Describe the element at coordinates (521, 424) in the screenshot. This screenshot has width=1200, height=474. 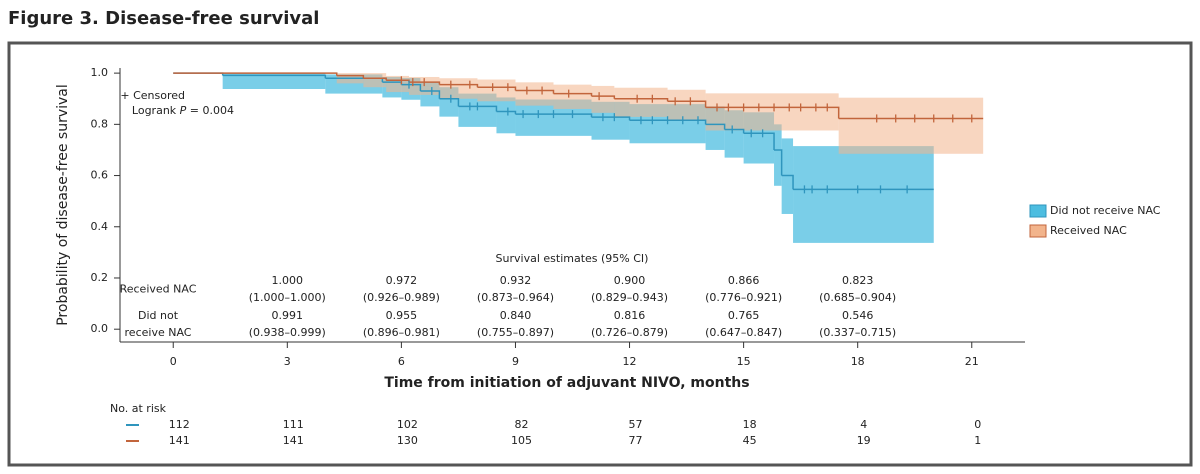
I see `at-risk-count: 82` at that location.